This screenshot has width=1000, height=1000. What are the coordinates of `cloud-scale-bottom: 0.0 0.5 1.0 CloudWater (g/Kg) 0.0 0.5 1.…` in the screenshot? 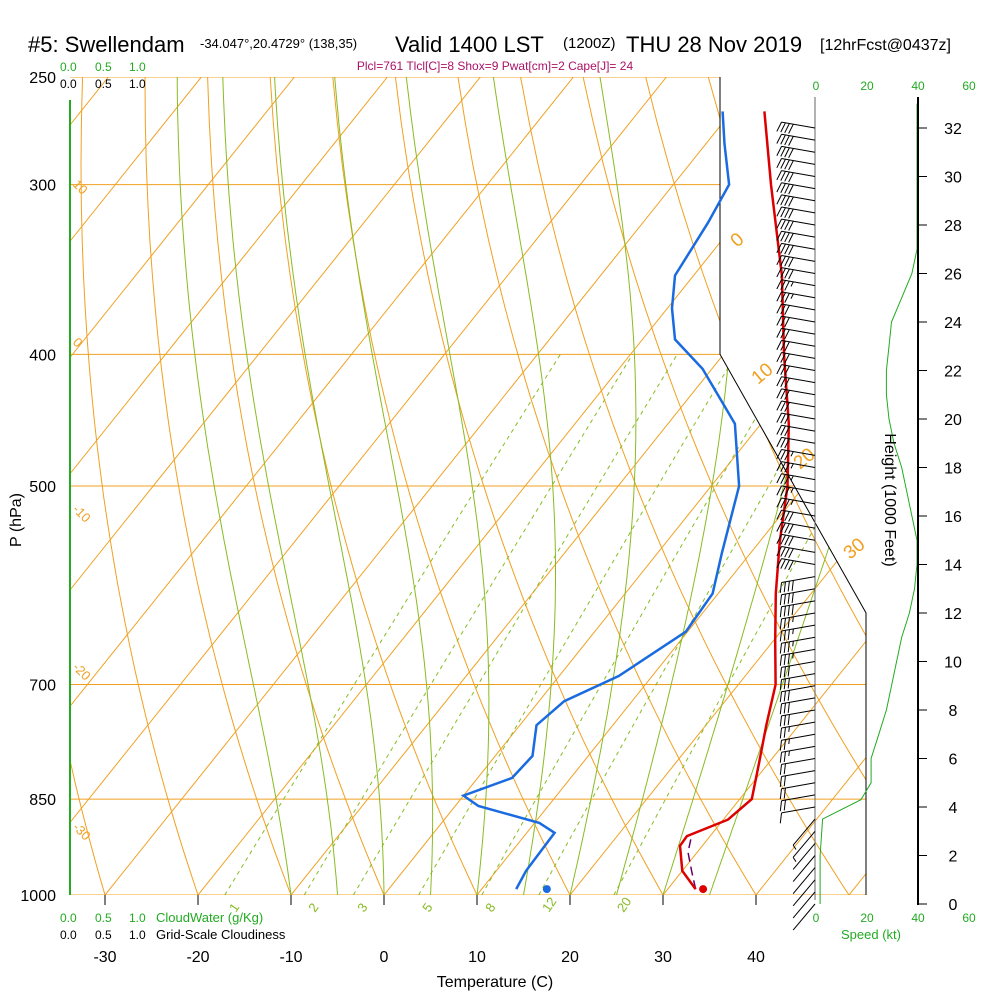 It's located at (173, 926).